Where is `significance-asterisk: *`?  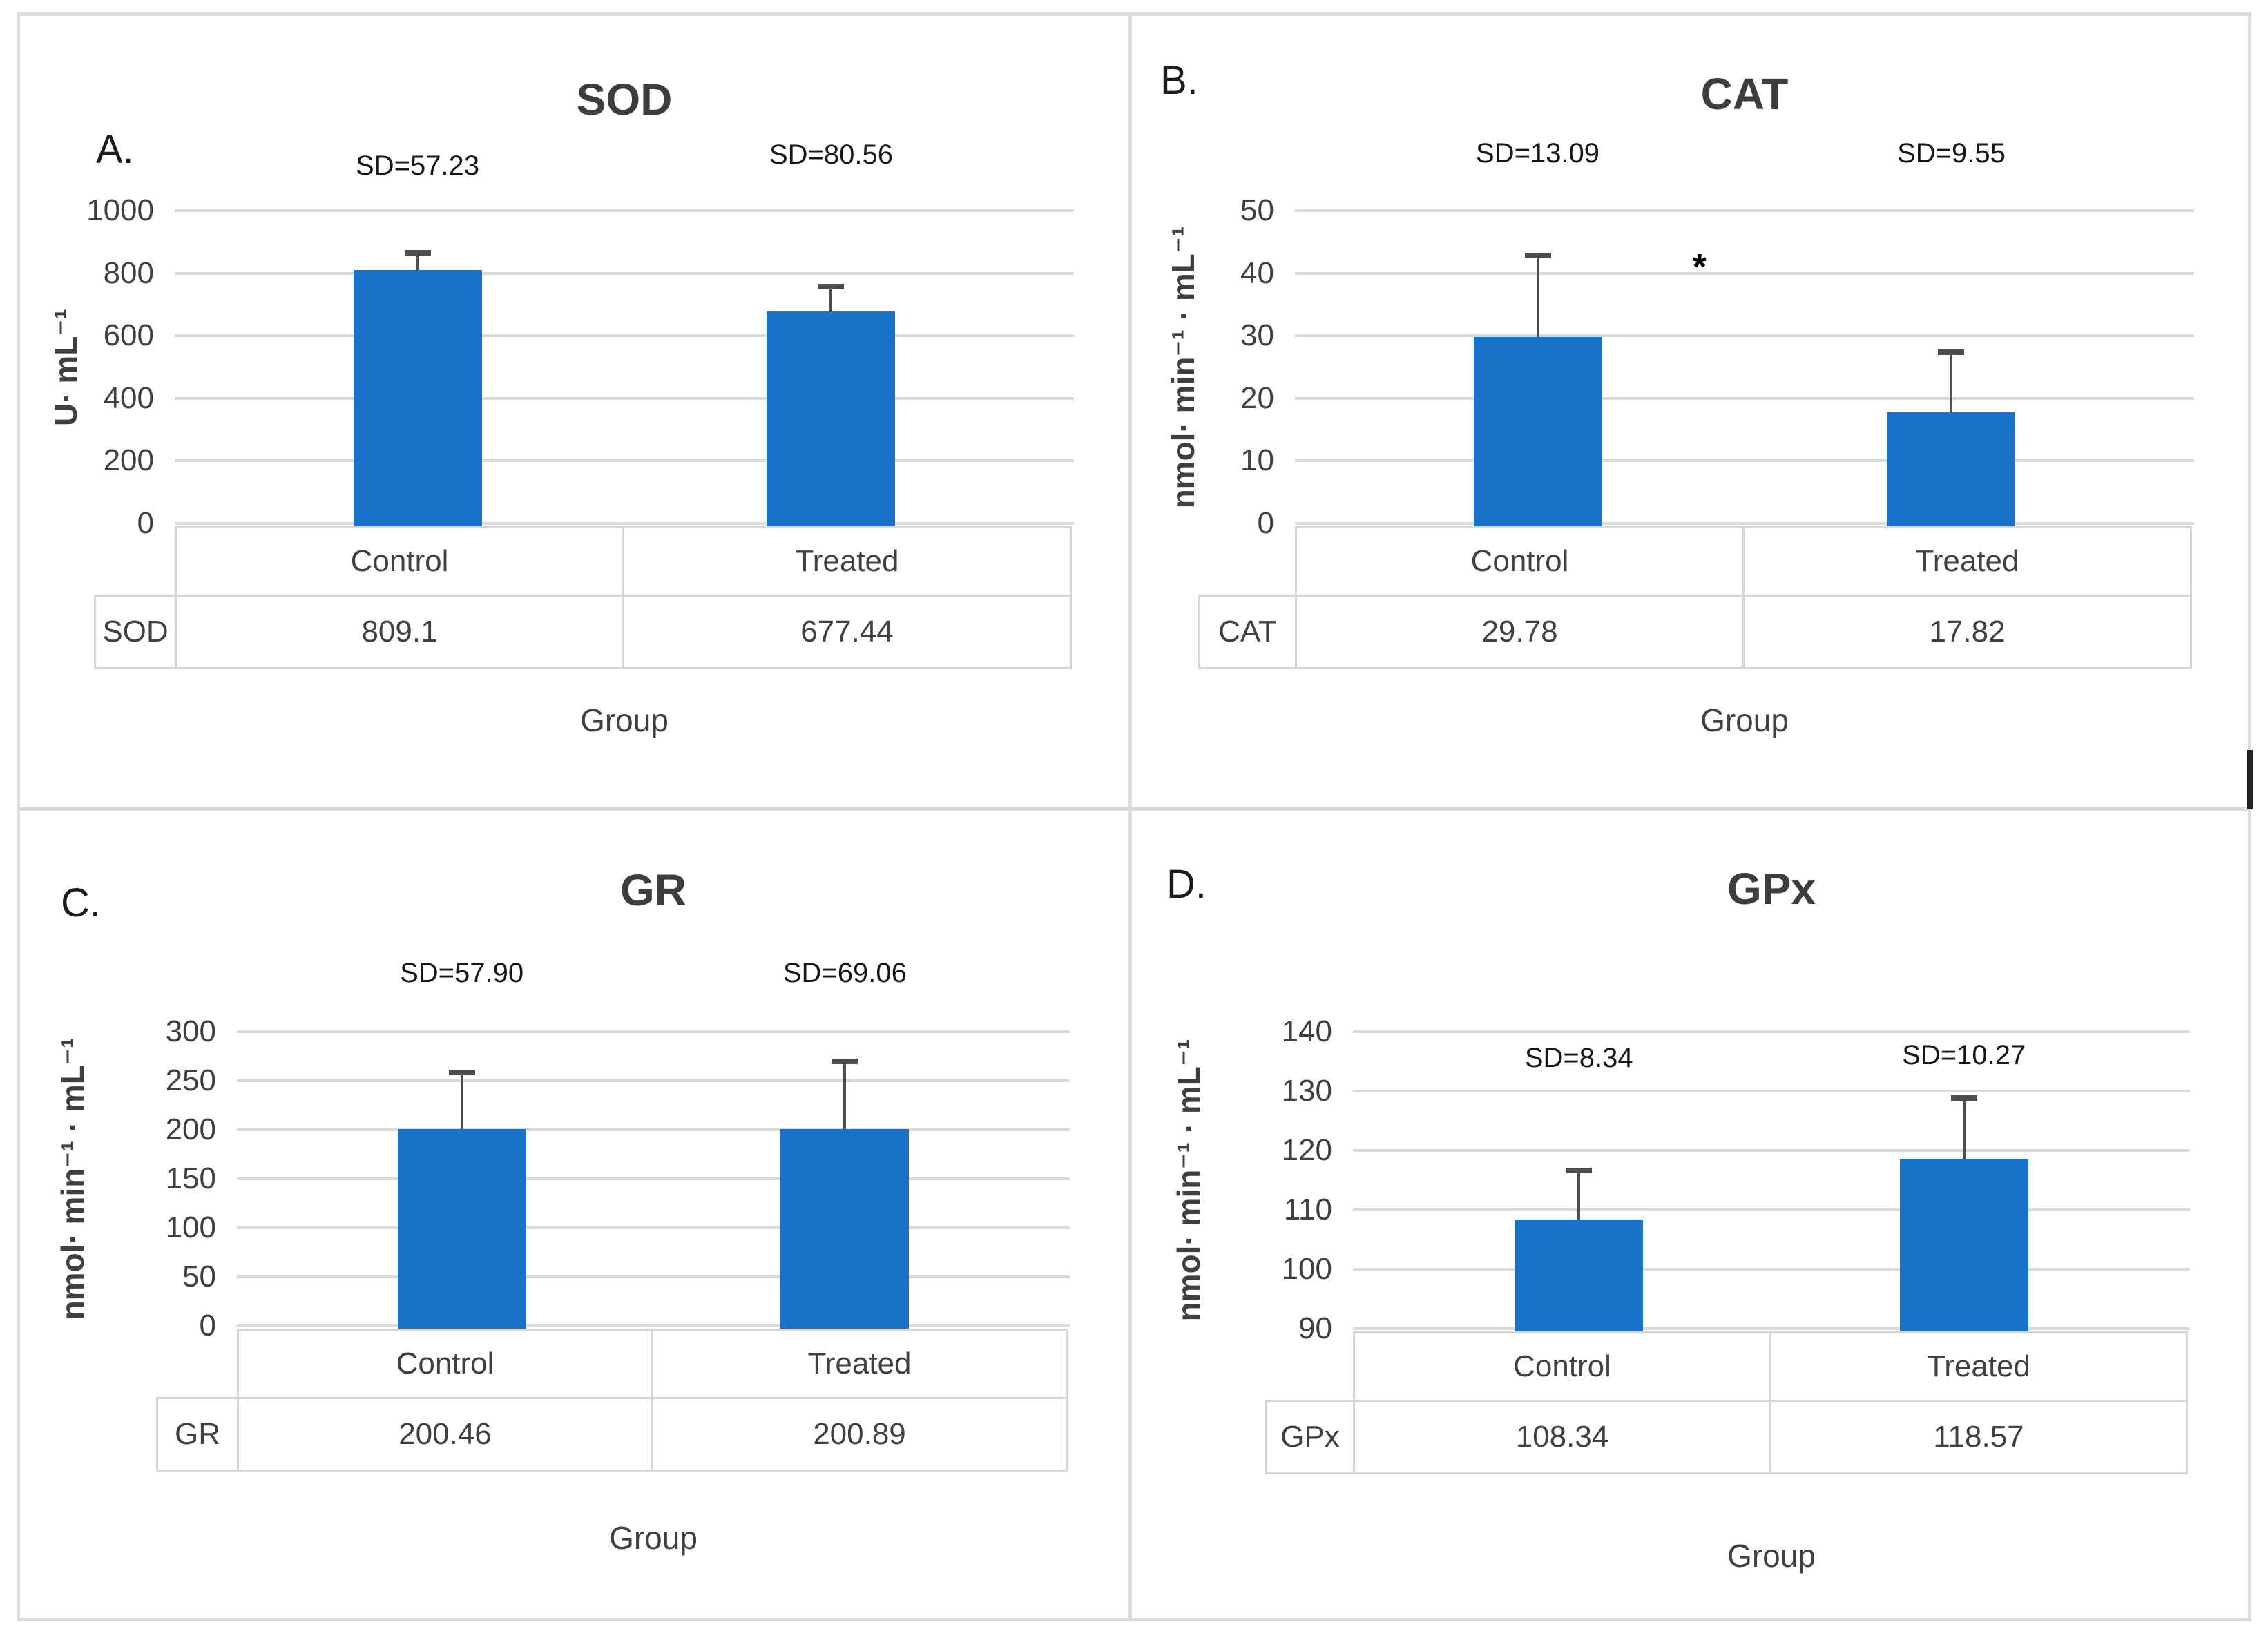 significance-asterisk: * is located at coordinates (1699, 267).